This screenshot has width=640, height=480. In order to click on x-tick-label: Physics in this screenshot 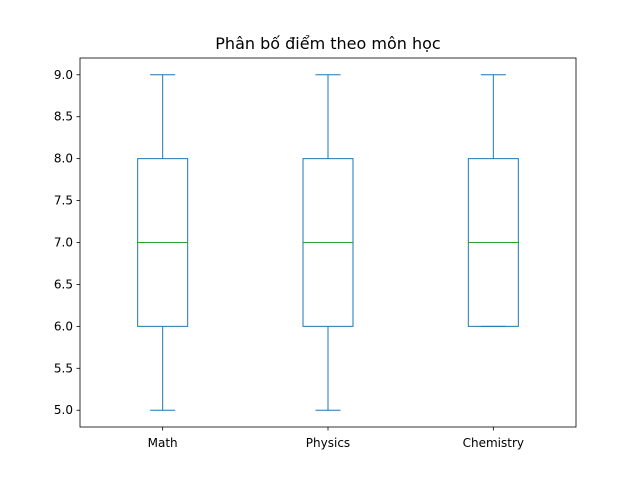, I will do `click(328, 443)`.